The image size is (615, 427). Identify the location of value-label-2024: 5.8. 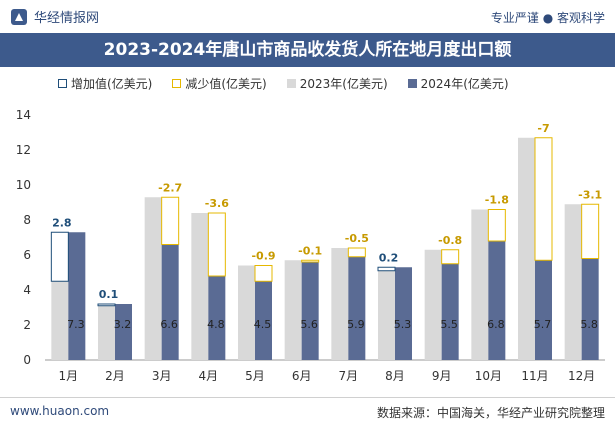
(589, 324).